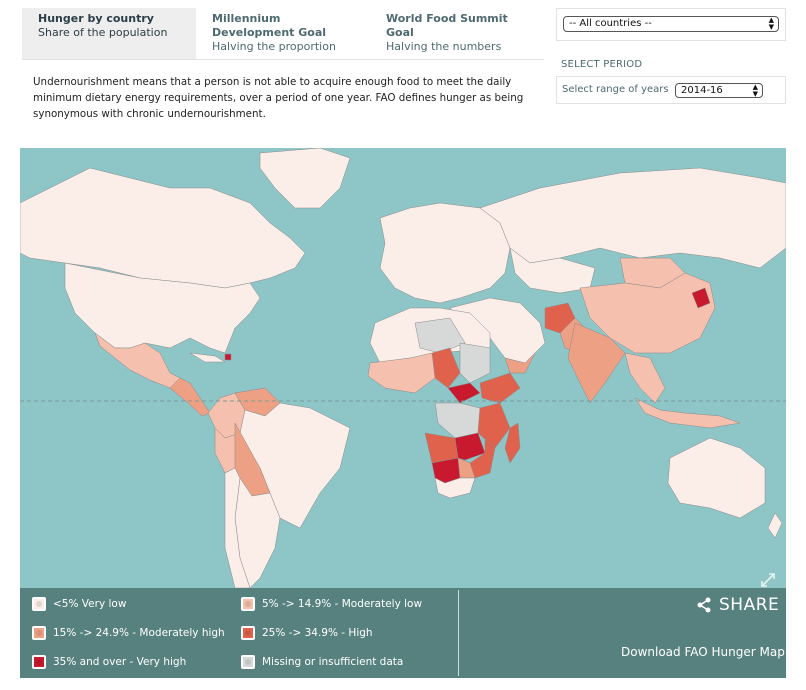  Describe the element at coordinates (103, 32) in the screenshot. I see `tab-subtitle: Share of the population` at that location.